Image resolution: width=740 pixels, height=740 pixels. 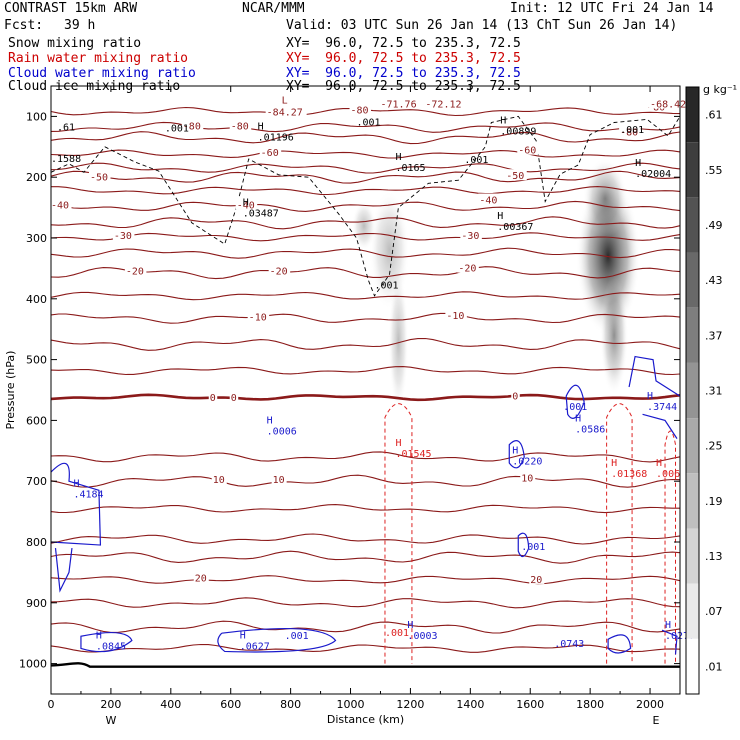 I want to click on temperature-label: -30, so click(x=123, y=236).